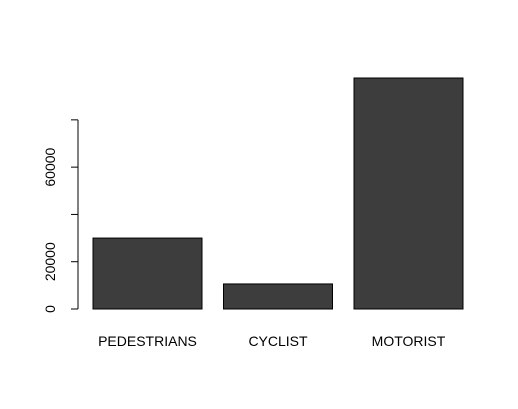  What do you see at coordinates (278, 341) in the screenshot?
I see `x-tick-label: CYCLIST` at bounding box center [278, 341].